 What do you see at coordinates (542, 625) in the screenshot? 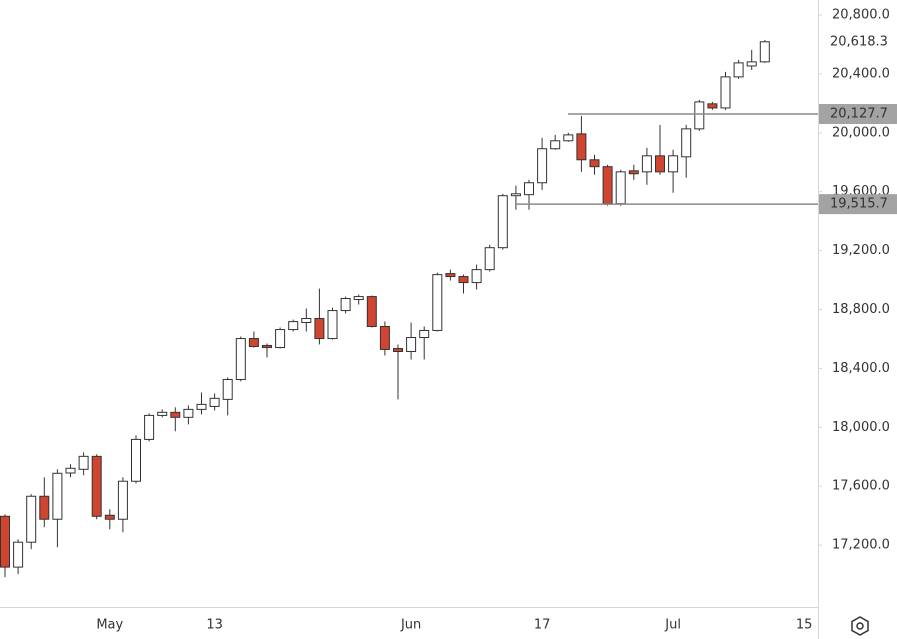
I see `x-tick-label: 17` at bounding box center [542, 625].